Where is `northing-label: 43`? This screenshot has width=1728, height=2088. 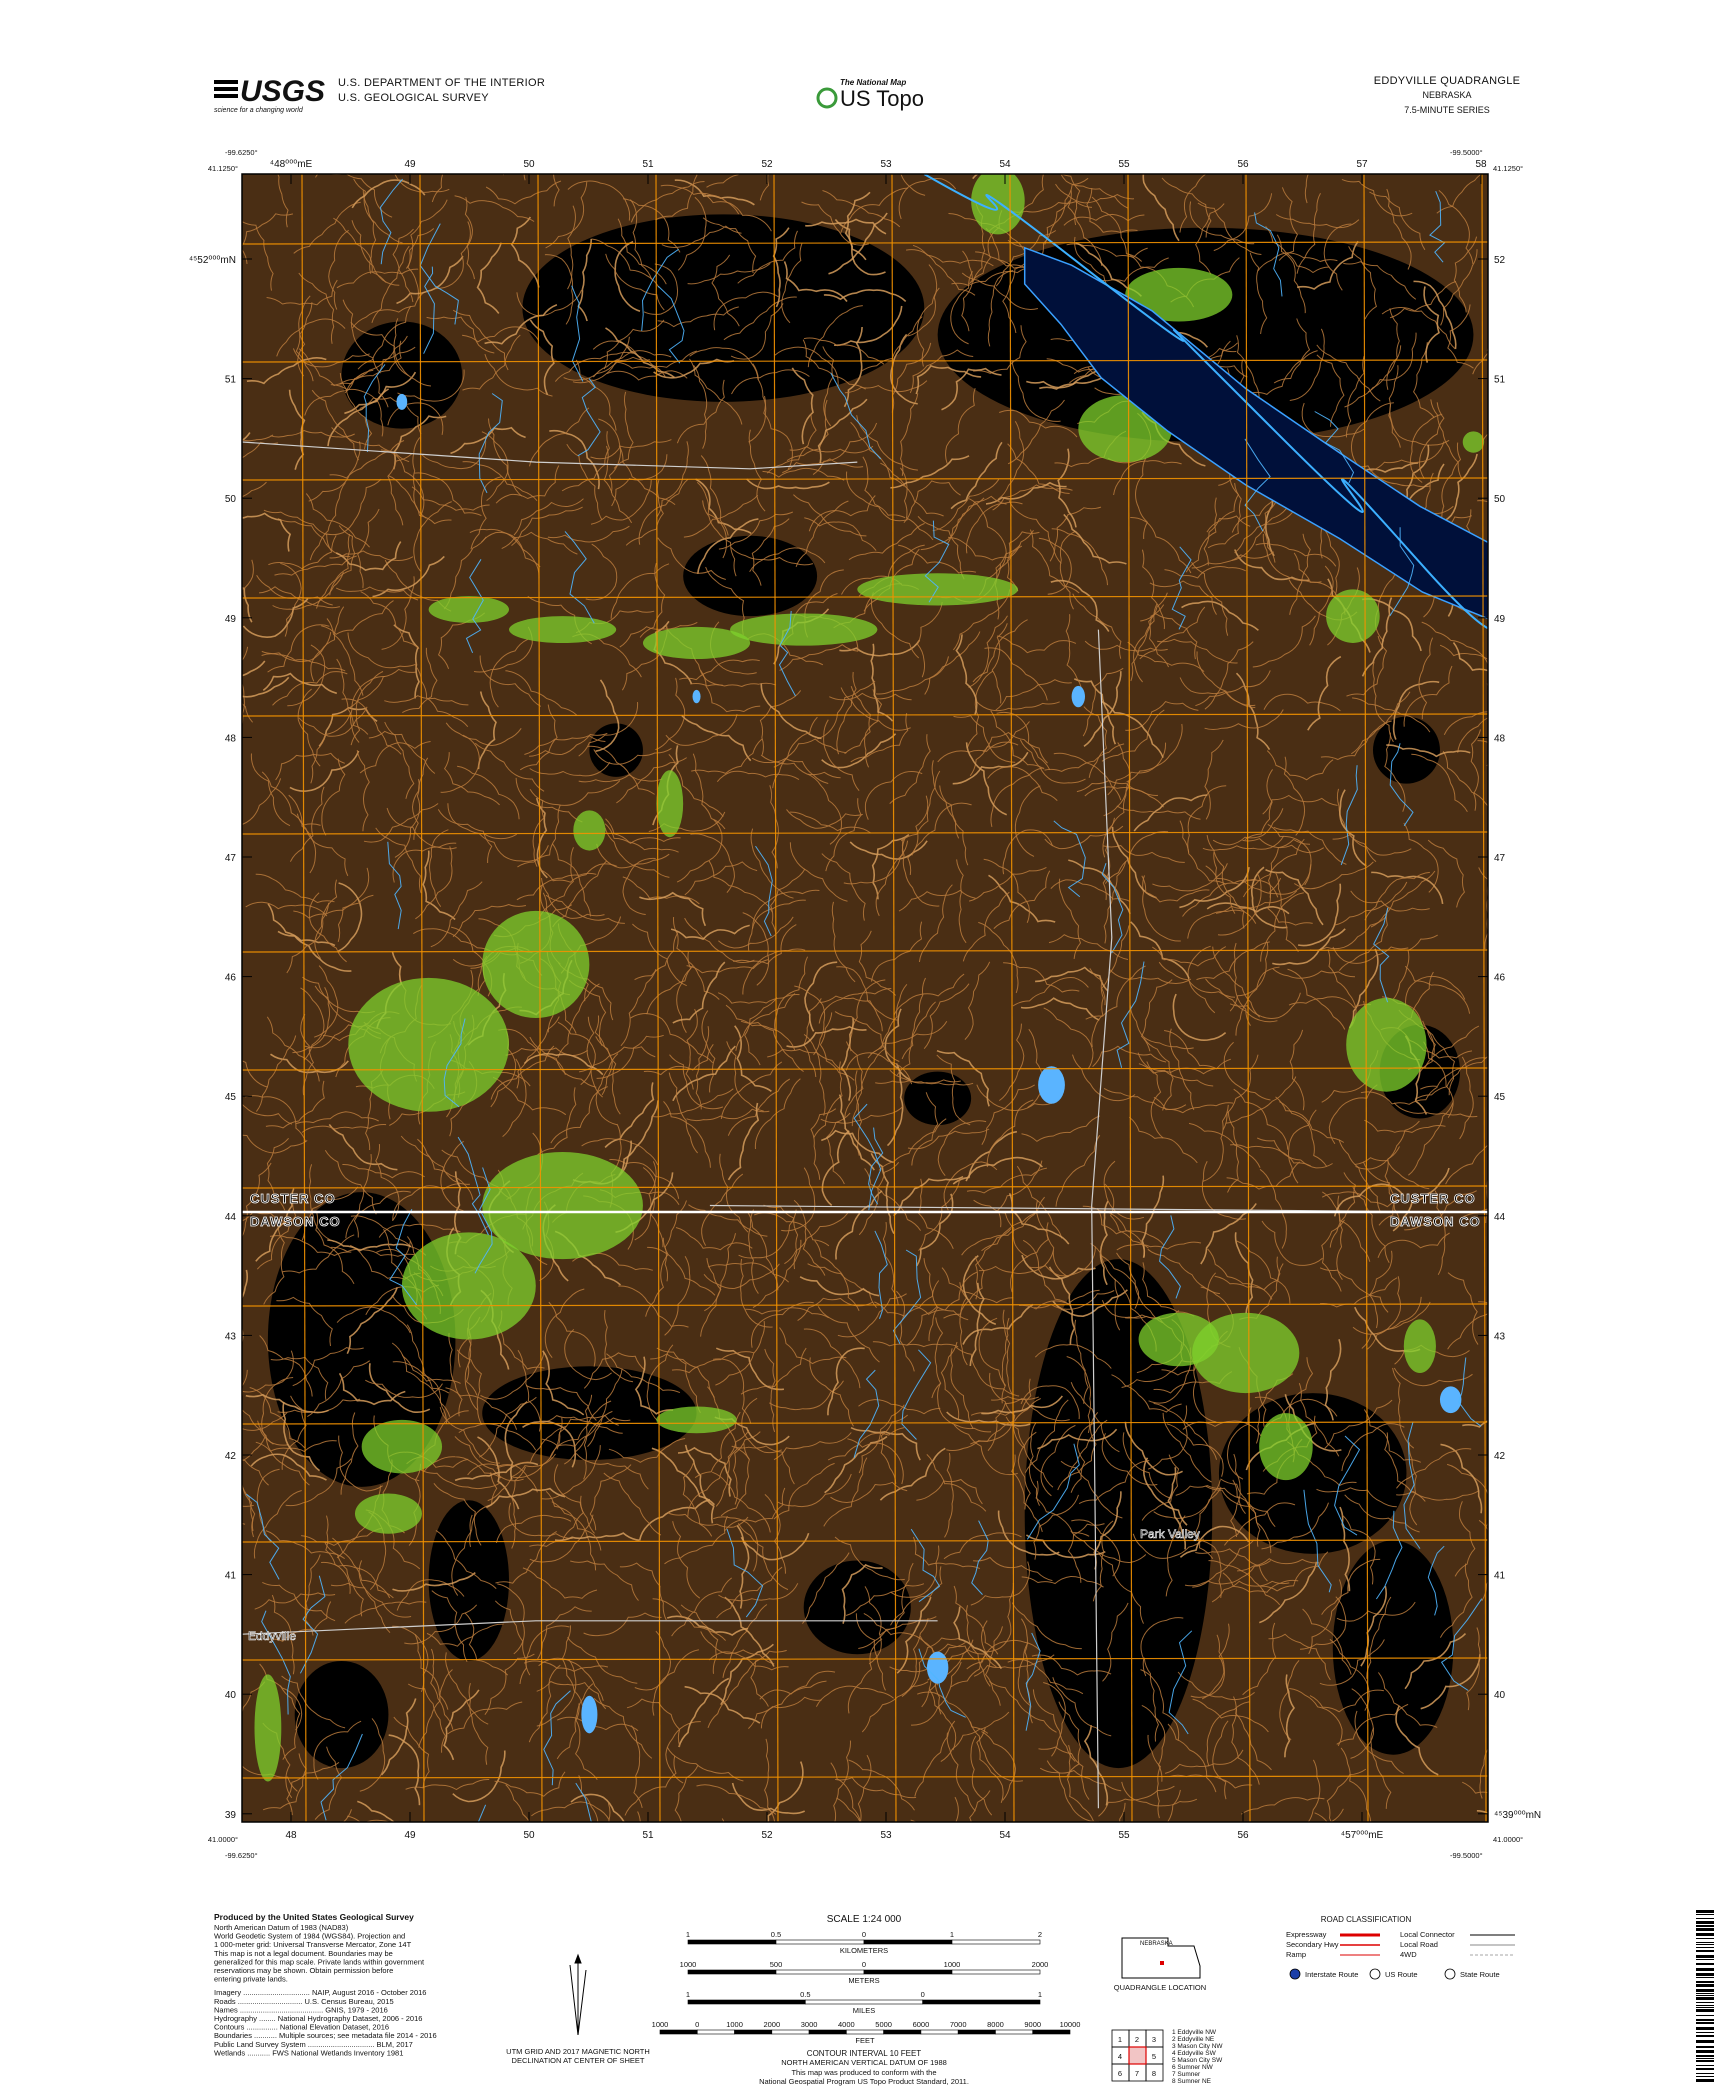 northing-label: 43 is located at coordinates (1500, 1336).